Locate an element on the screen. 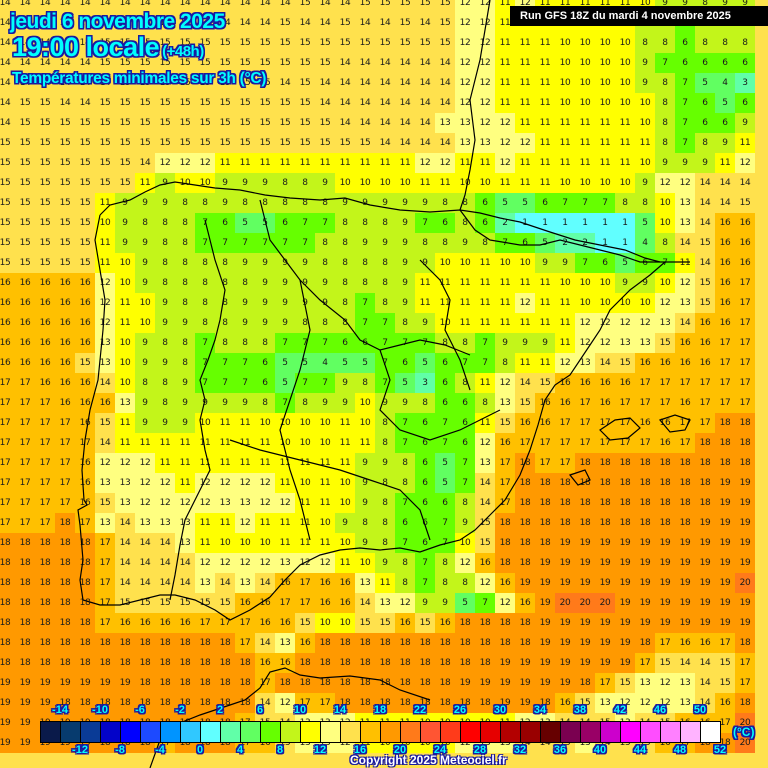 The image size is (768, 768). legend-tick-label: 52 is located at coordinates (720, 750).